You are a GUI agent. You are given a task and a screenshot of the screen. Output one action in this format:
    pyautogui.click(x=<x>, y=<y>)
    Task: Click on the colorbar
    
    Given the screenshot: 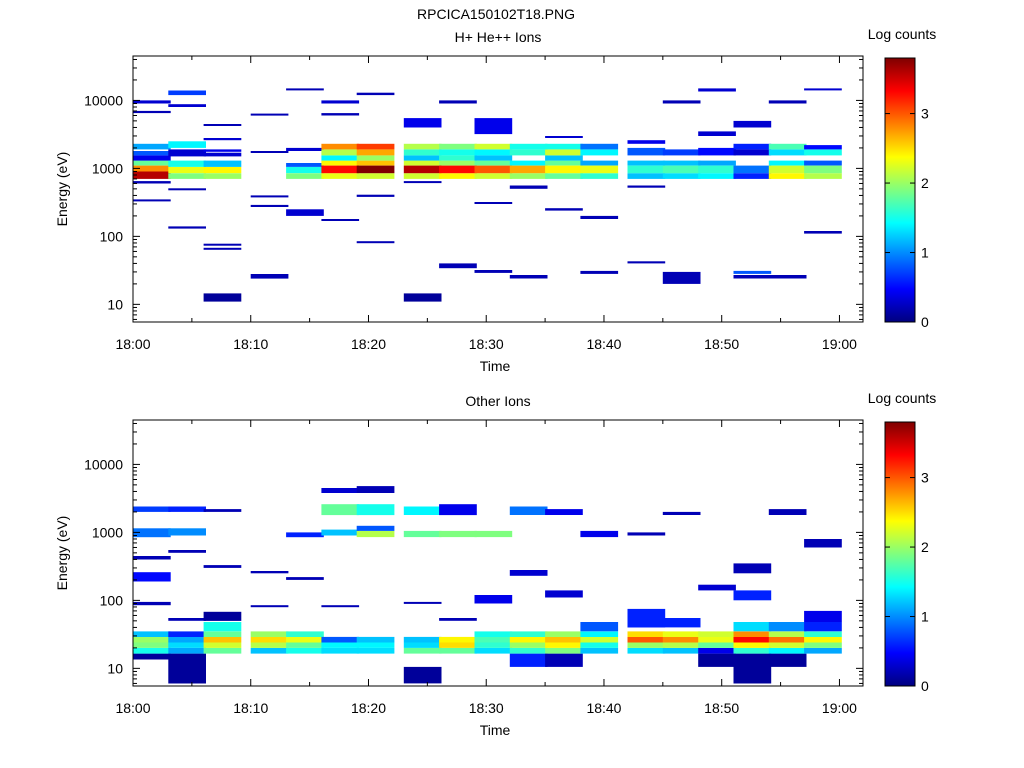 What is the action you would take?
    pyautogui.click(x=900, y=554)
    